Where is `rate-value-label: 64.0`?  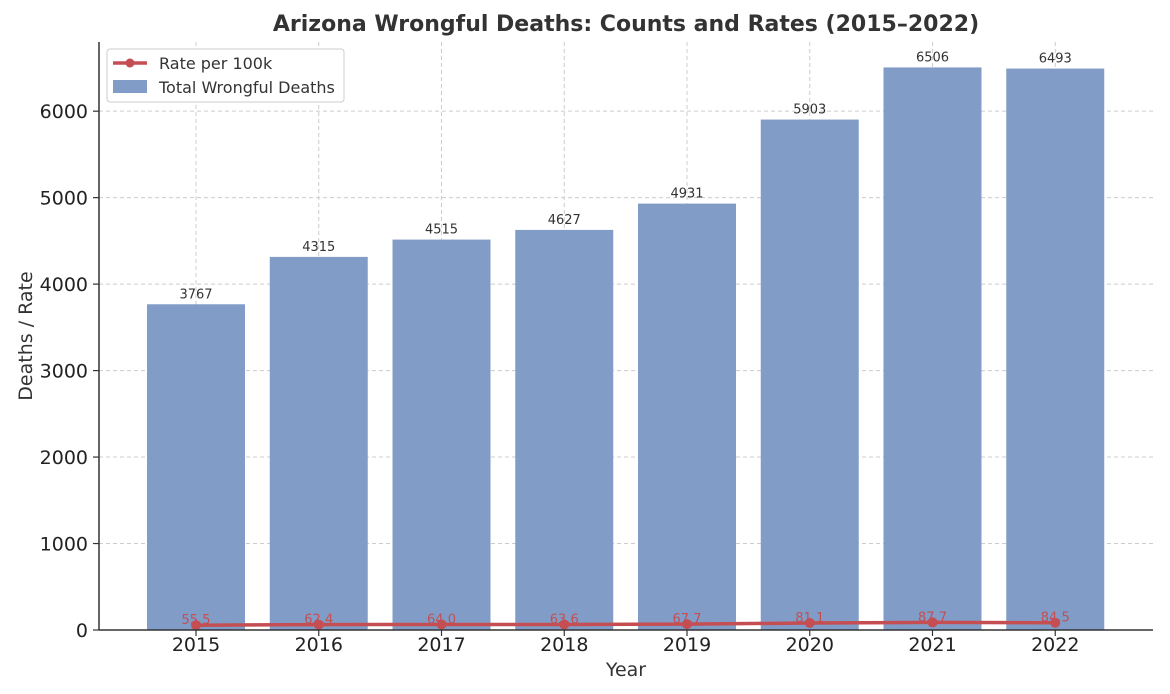
rate-value-label: 64.0 is located at coordinates (441, 619).